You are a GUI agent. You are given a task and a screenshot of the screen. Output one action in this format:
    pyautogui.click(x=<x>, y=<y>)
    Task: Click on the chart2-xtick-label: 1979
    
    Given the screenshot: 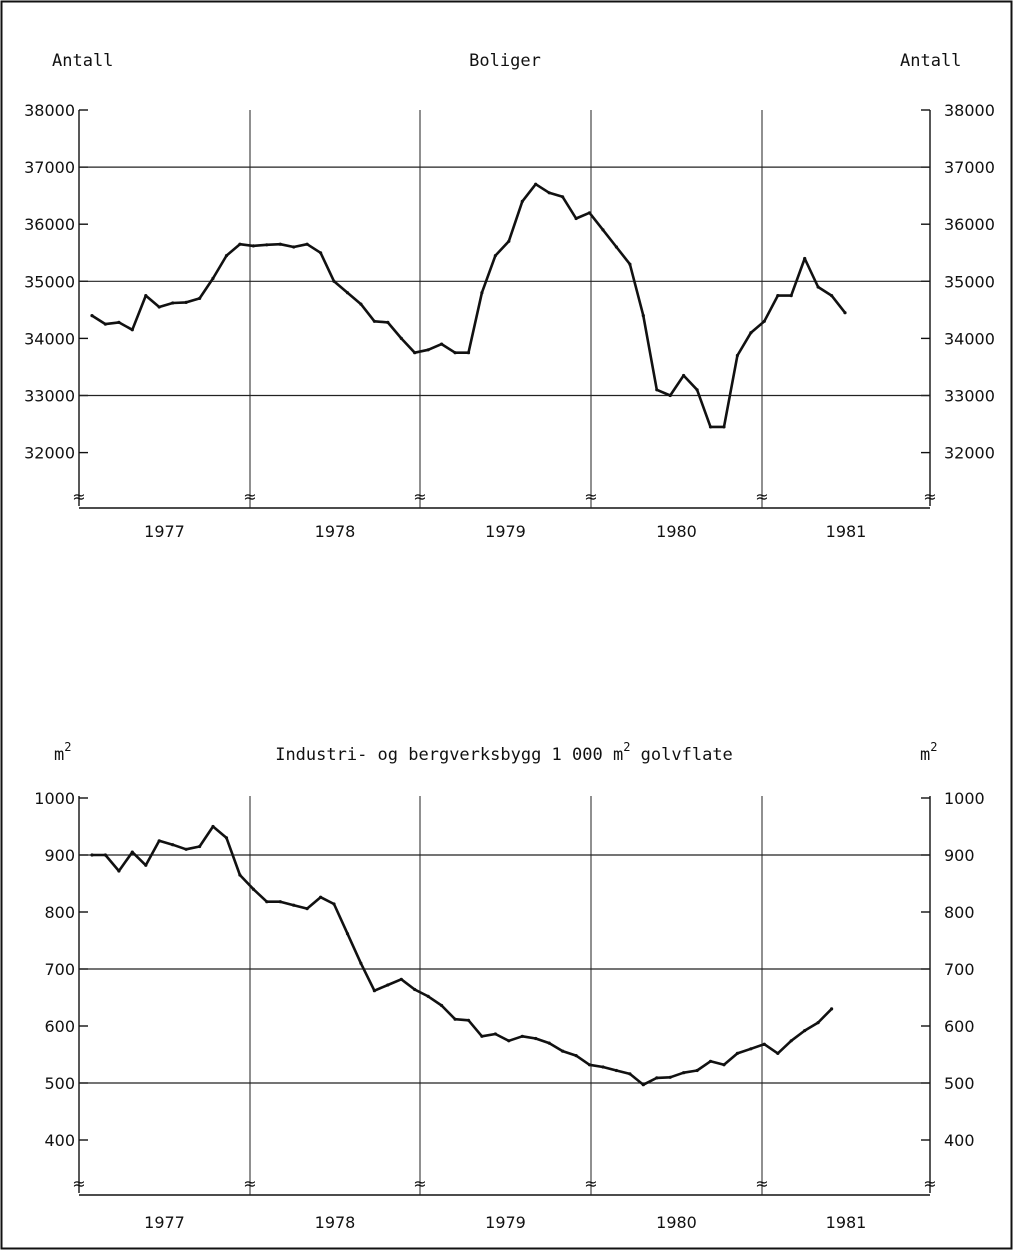 What is the action you would take?
    pyautogui.click(x=505, y=1222)
    